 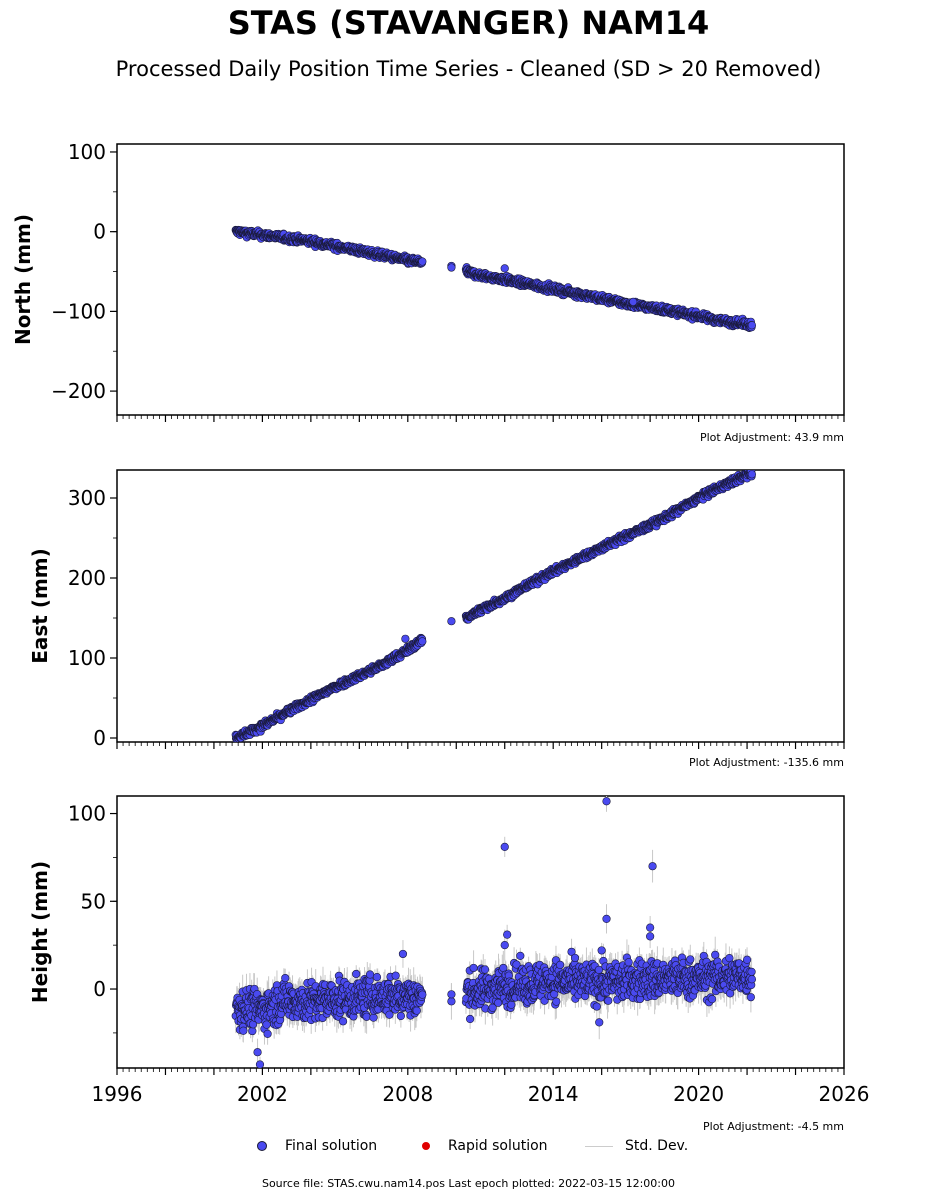 I want to click on east-y-tick-label: 0, so click(x=99, y=738).